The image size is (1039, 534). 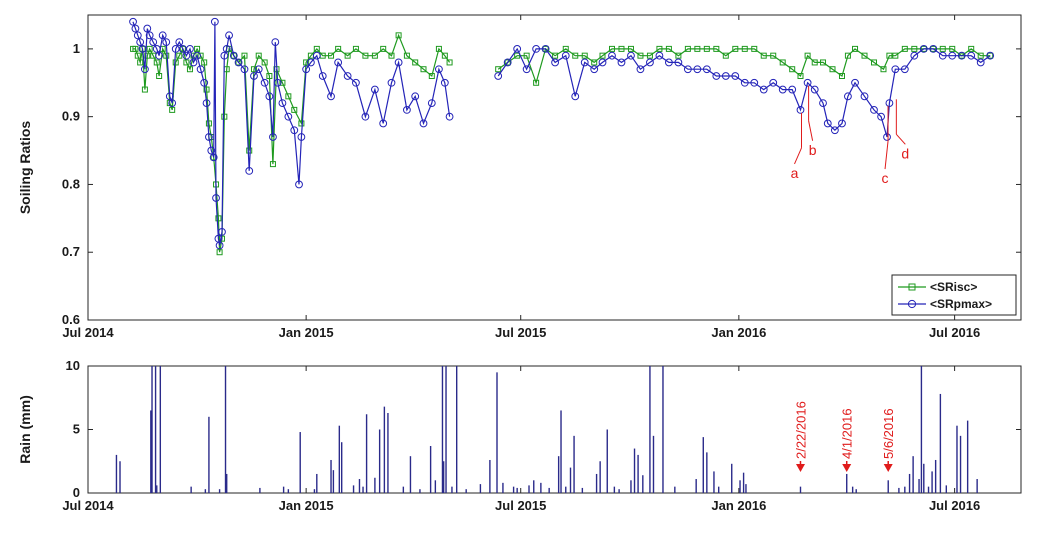 I want to click on rain-annotation-label: 5/6/2016, so click(x=888, y=433).